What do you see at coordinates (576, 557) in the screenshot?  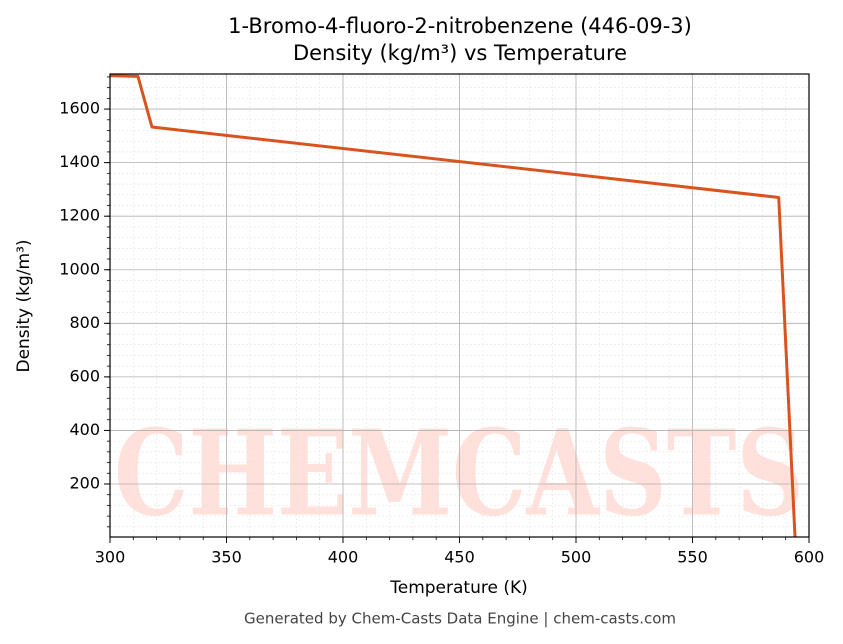 I see `x-tick-label: 500` at bounding box center [576, 557].